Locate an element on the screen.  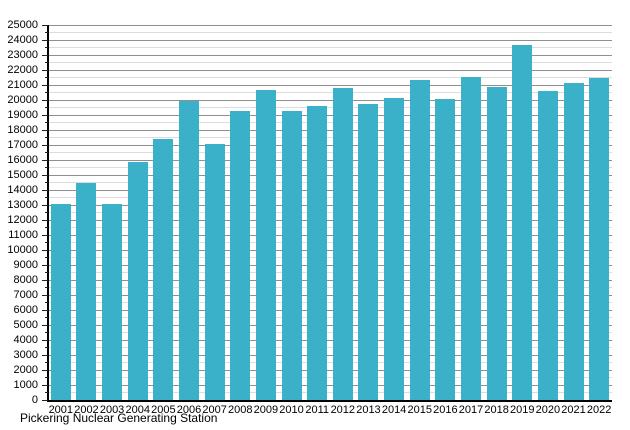
x-axis-label: 2007 is located at coordinates (214, 410).